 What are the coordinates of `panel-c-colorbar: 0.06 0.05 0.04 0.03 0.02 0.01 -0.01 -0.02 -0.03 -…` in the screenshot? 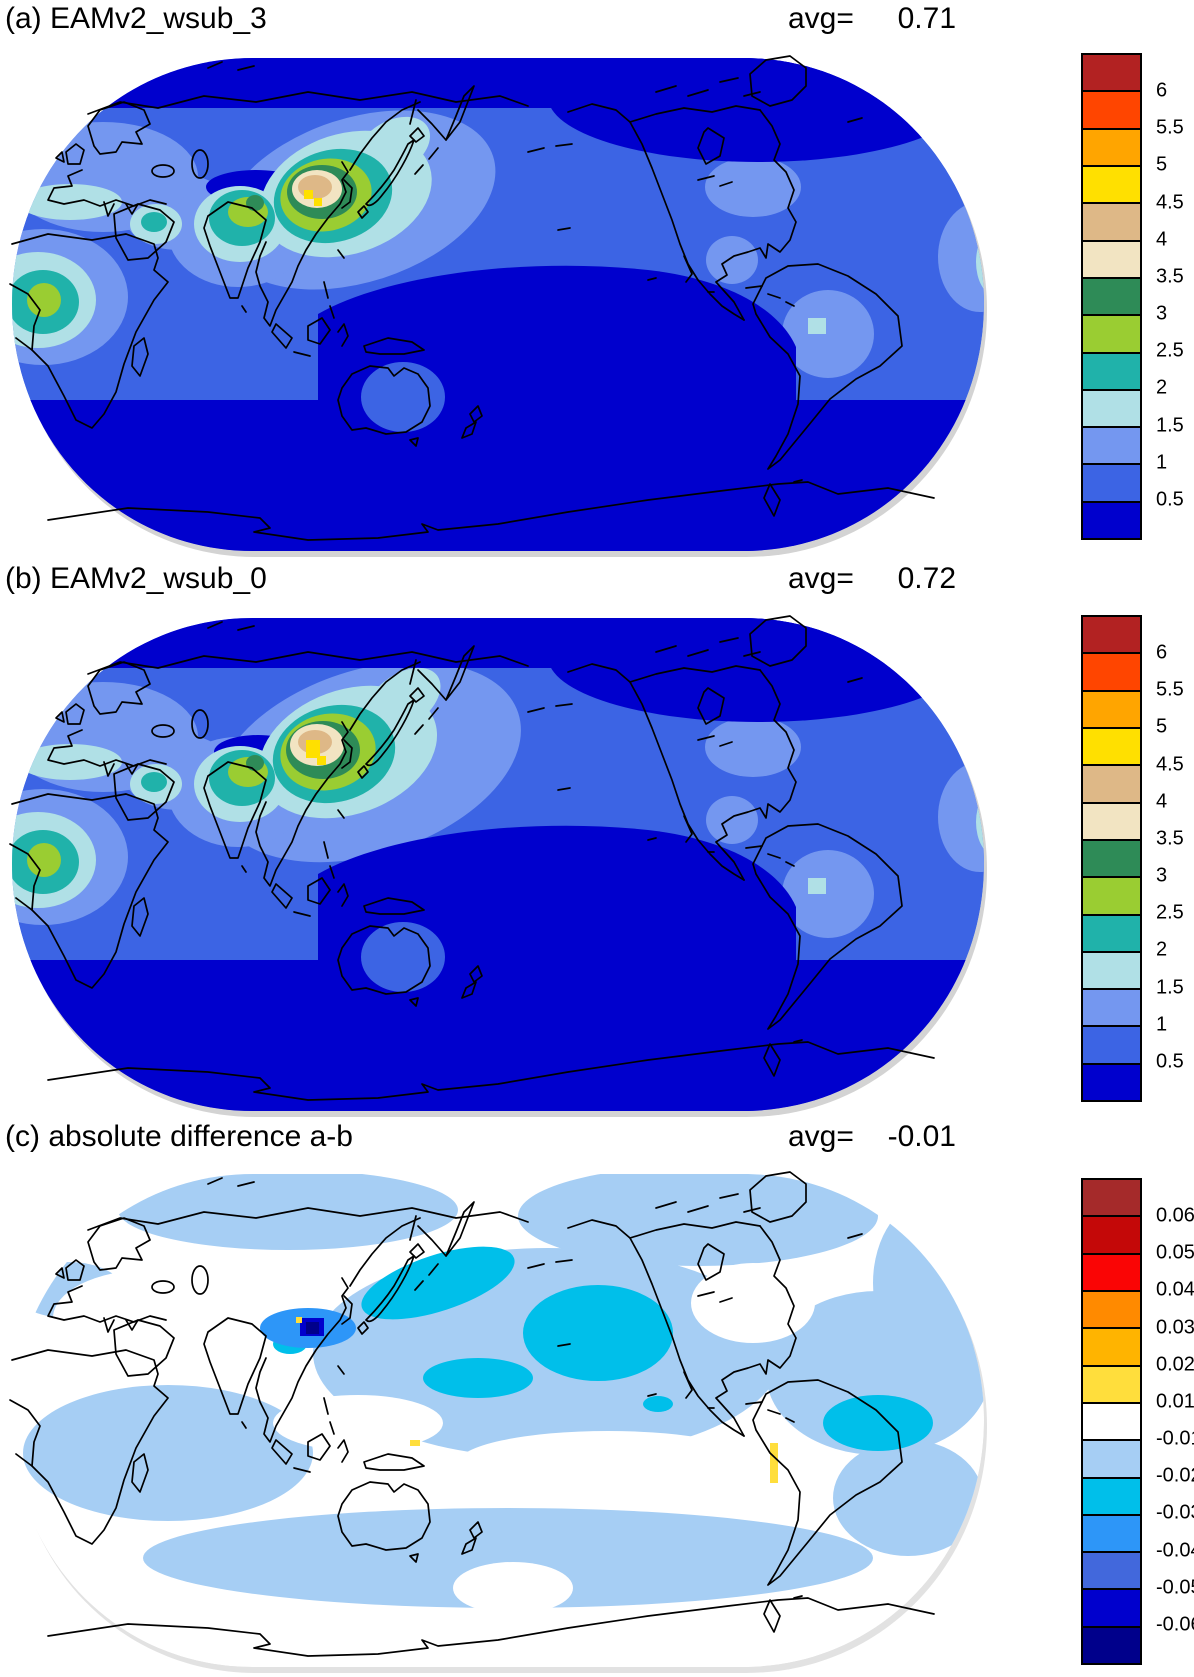 It's located at (1137, 1421).